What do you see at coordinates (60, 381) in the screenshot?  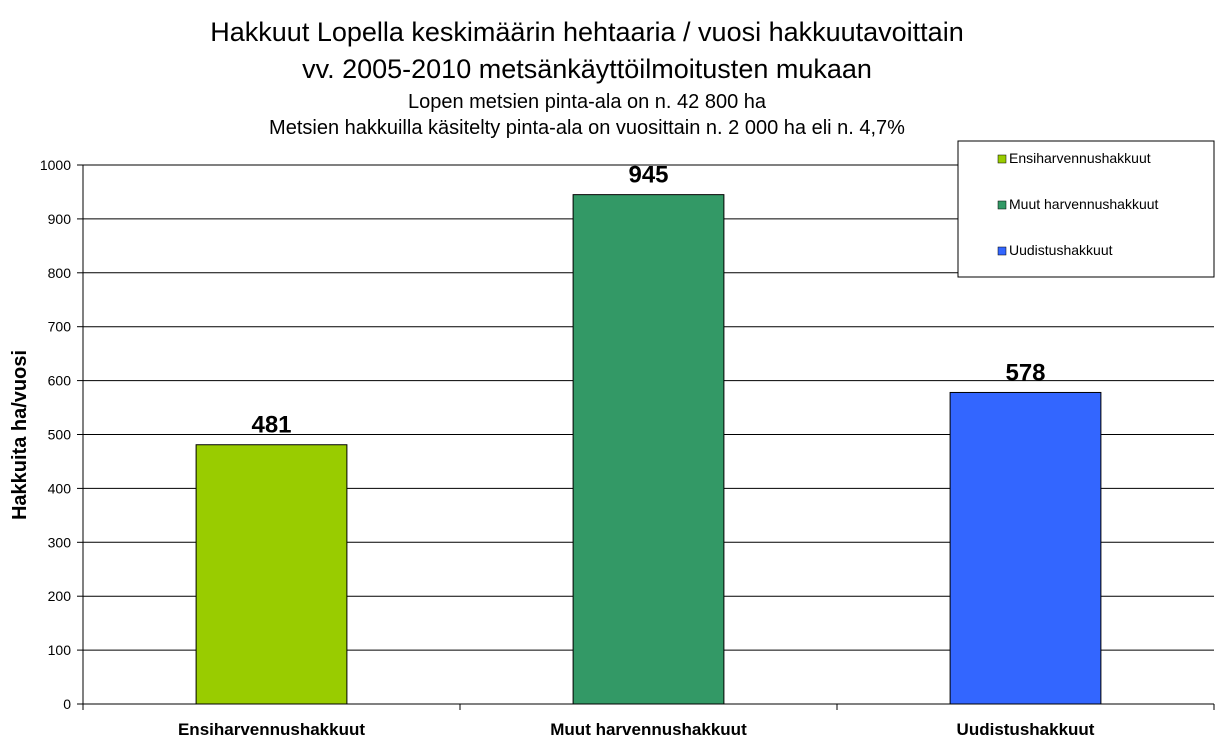 I see `y-tick-label: 600` at bounding box center [60, 381].